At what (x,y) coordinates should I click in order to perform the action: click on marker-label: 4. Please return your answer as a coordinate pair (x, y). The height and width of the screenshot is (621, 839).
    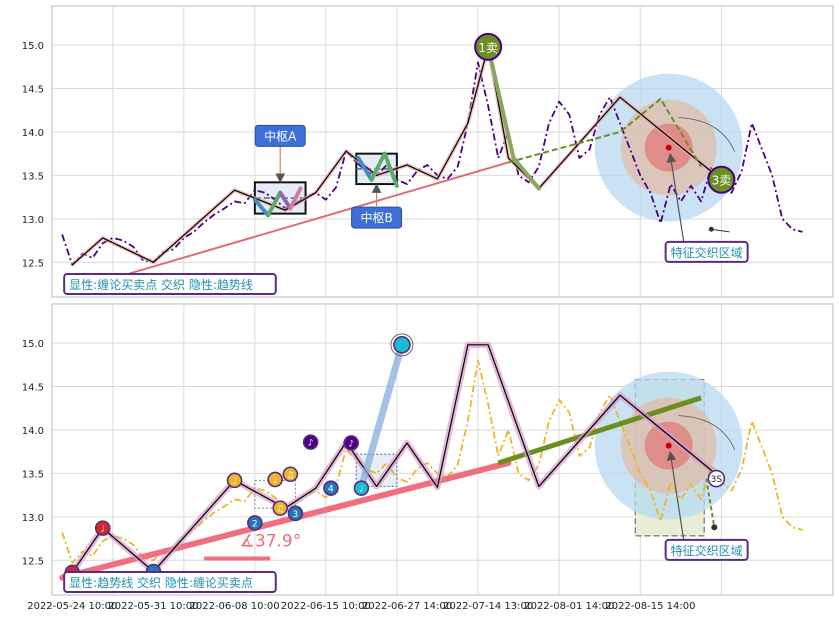
    Looking at the image, I should click on (331, 490).